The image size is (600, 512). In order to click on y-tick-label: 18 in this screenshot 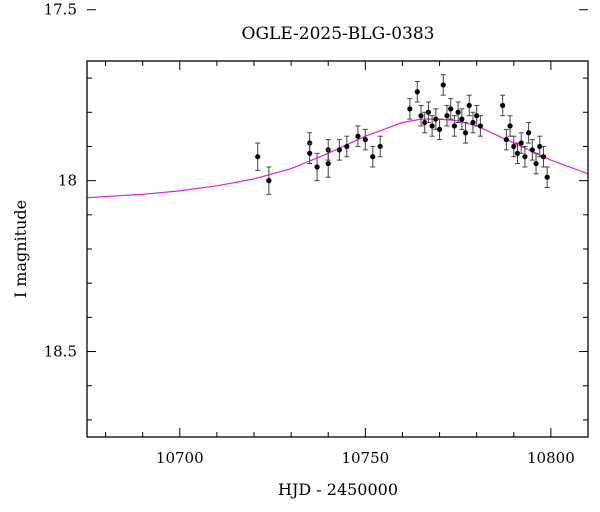, I will do `click(67, 181)`.